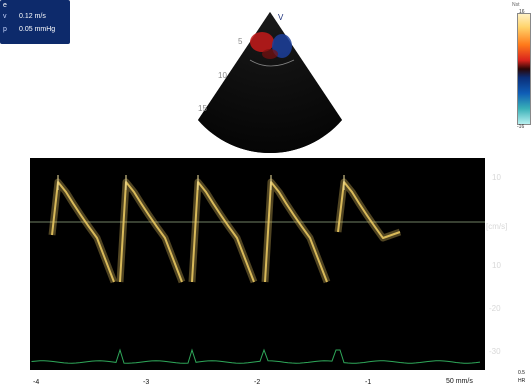  What do you see at coordinates (496, 226) in the screenshot?
I see `y-tick-label: [cm/s]` at bounding box center [496, 226].